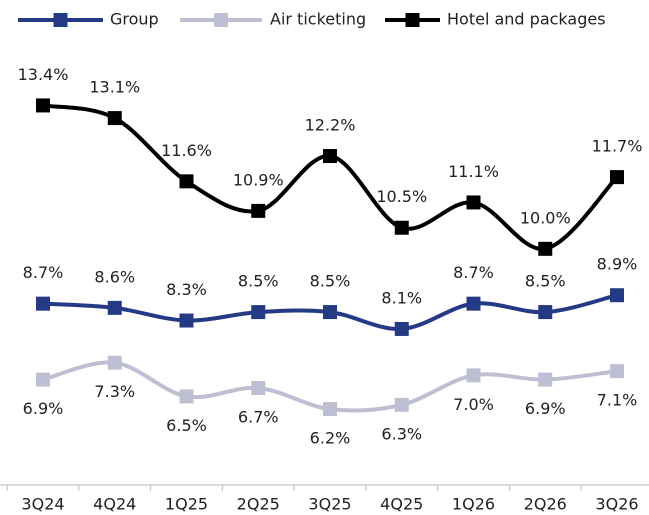 The image size is (649, 515). I want to click on data-label: 12.2%, so click(330, 125).